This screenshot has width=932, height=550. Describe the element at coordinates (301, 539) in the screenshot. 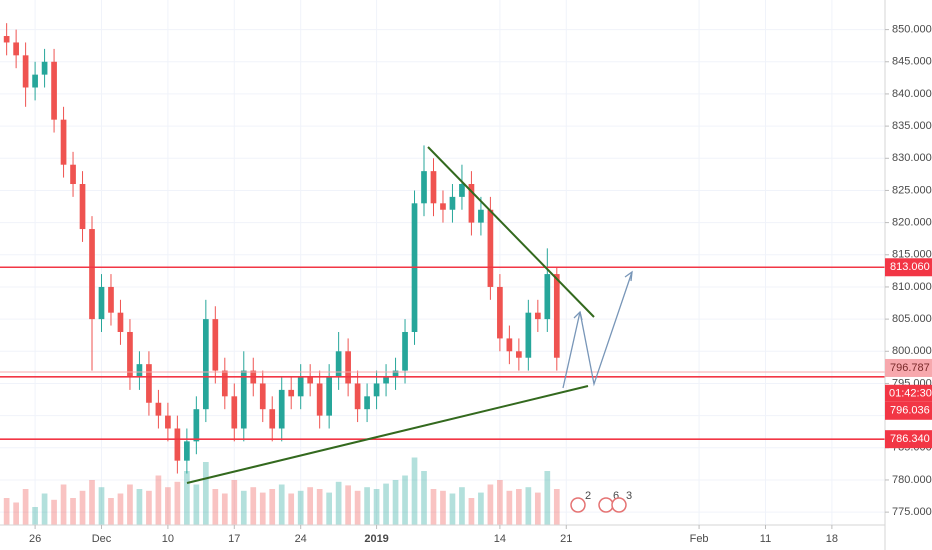

I see `x-tick-label: 24` at that location.